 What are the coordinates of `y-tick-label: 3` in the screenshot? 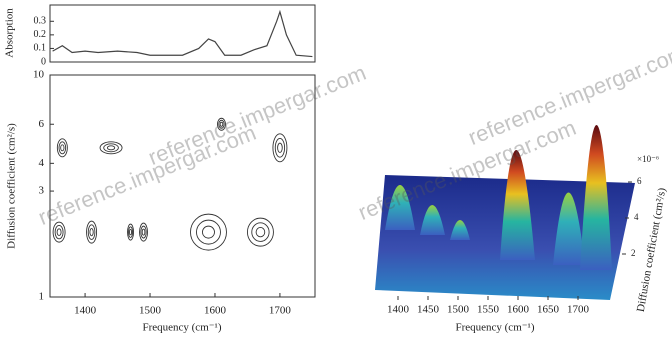 It's located at (42, 191).